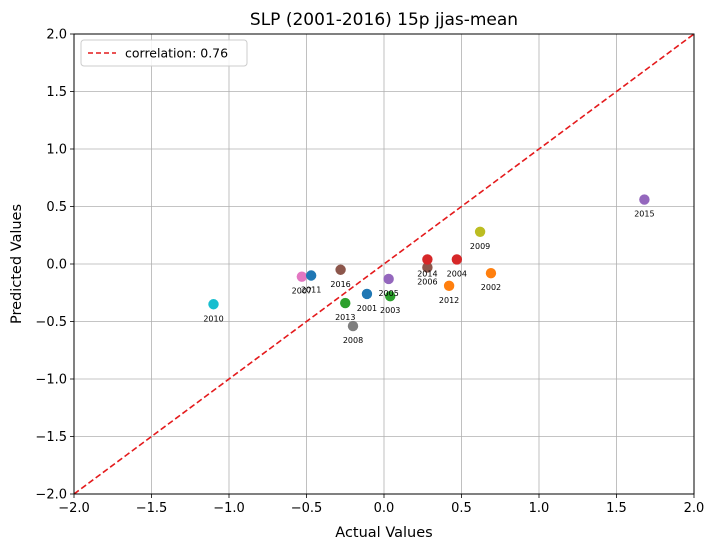 Image resolution: width=715 pixels, height=549 pixels. What do you see at coordinates (311, 275) in the screenshot?
I see `data-point-2011` at bounding box center [311, 275].